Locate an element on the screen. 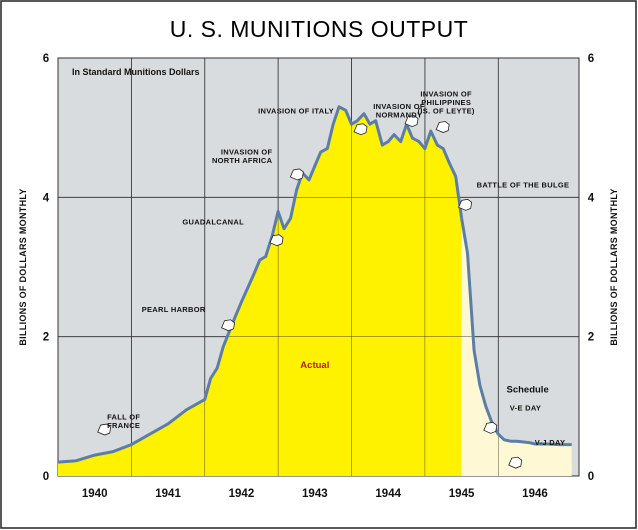 The height and width of the screenshot is (530, 638). y-tick-label-left: 2 is located at coordinates (46, 338).